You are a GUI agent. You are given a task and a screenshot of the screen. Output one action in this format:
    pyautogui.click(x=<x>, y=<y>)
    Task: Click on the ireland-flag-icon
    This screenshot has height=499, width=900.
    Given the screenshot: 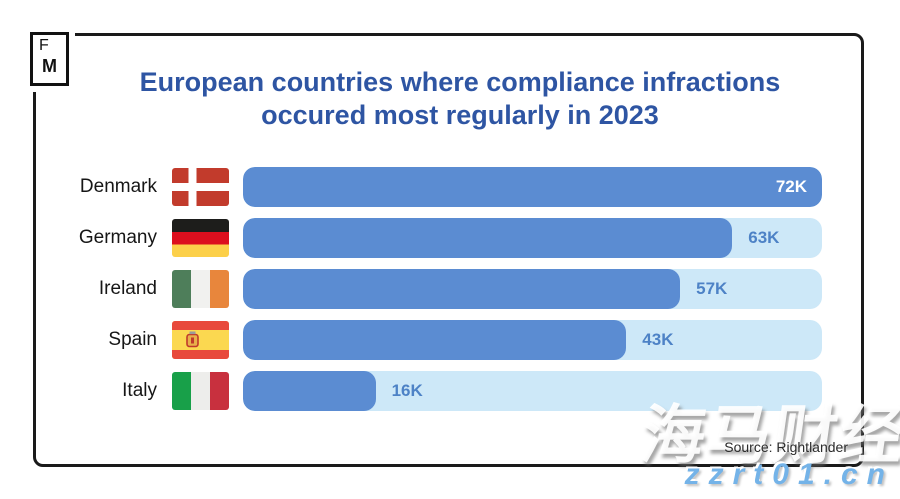 What is the action you would take?
    pyautogui.click(x=200, y=289)
    